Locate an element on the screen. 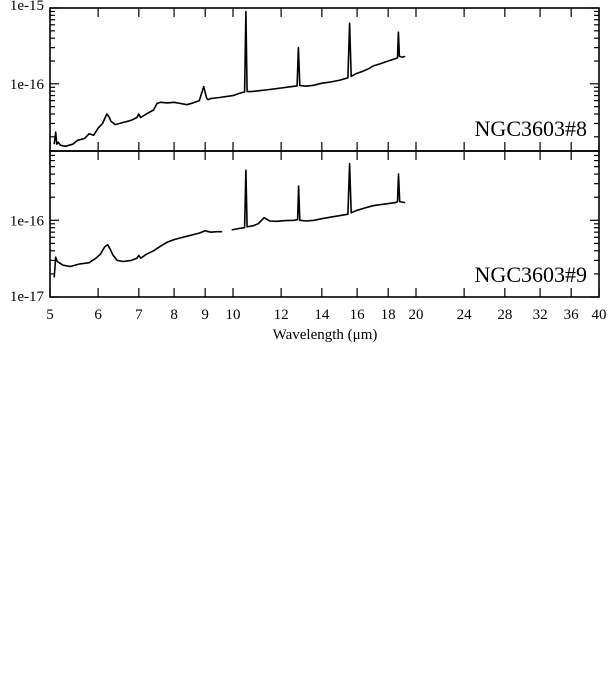  x-tick-label: 14 is located at coordinates (322, 315).